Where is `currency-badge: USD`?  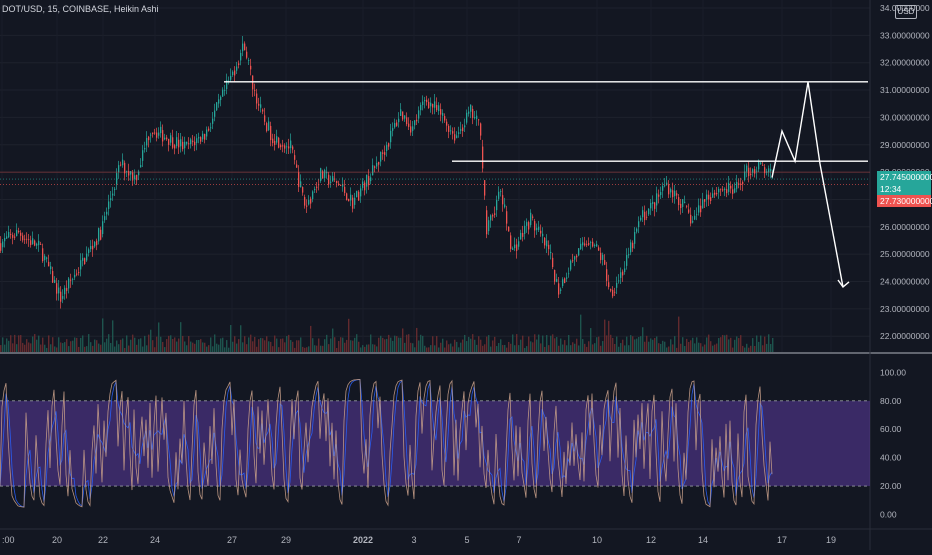 currency-badge: USD is located at coordinates (906, 12).